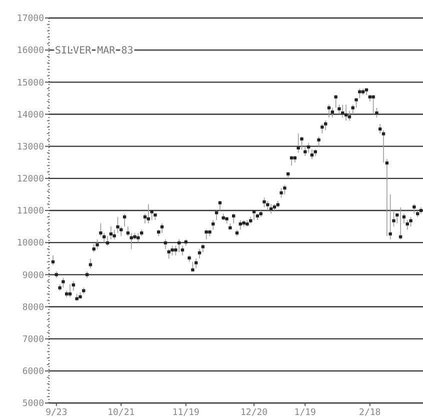 This screenshot has height=417, width=423. What do you see at coordinates (33, 275) in the screenshot?
I see `y-tick-label: 9000` at bounding box center [33, 275].